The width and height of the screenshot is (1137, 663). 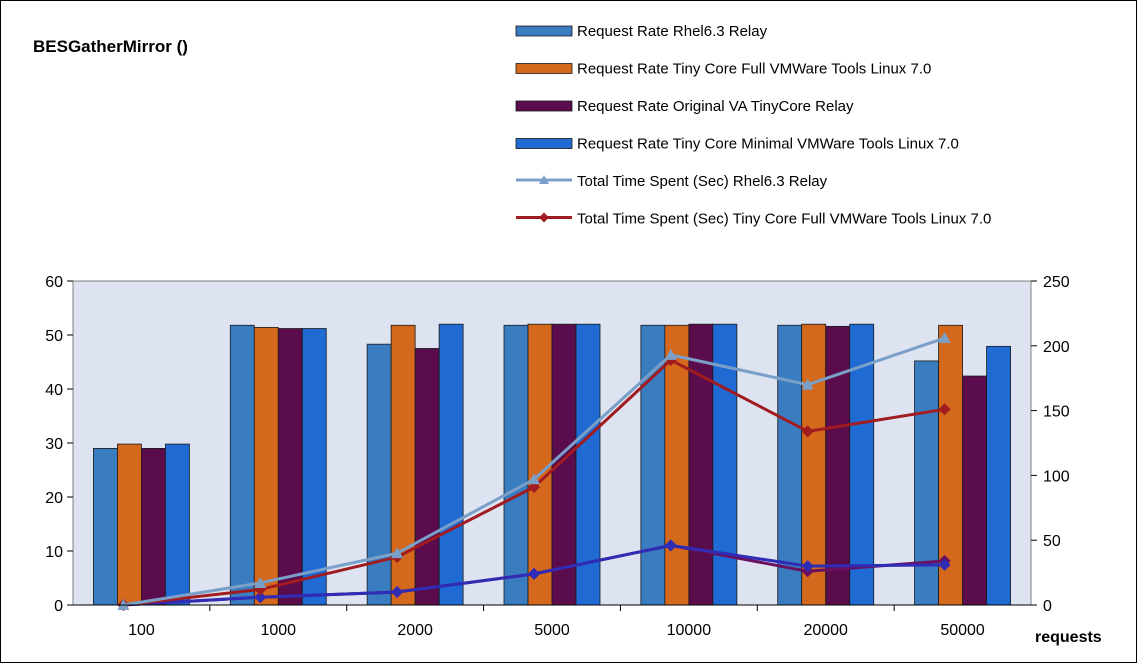 I want to click on marker-line-s1-2000, so click(x=397, y=553).